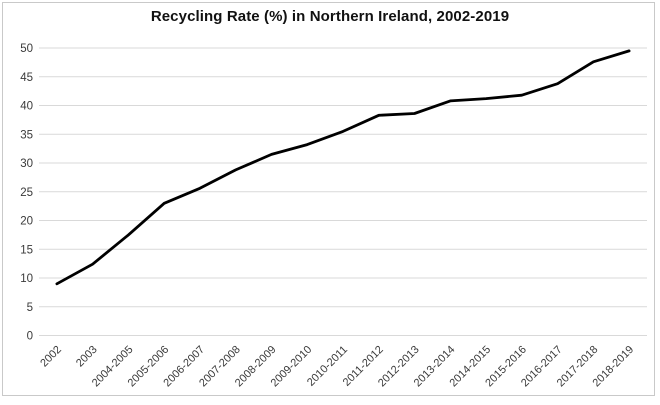  What do you see at coordinates (26, 107) in the screenshot?
I see `y-axis-tick-label: 40` at bounding box center [26, 107].